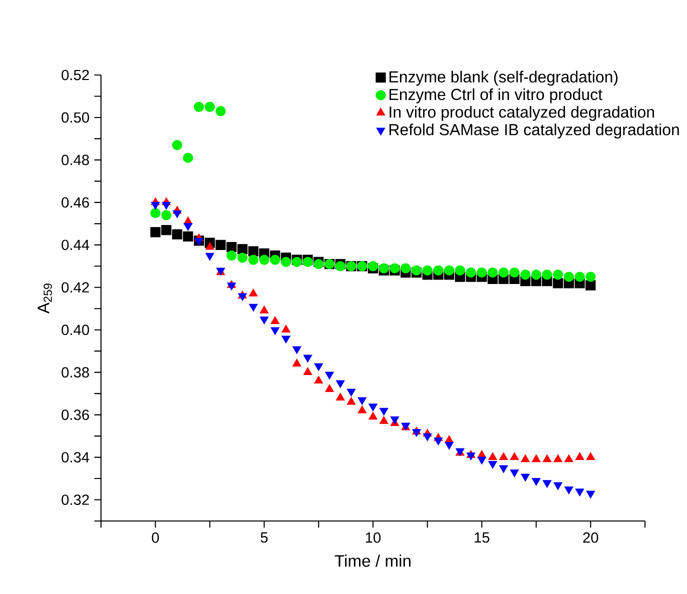  I want to click on y-tick-label: 0.40, so click(76, 330).